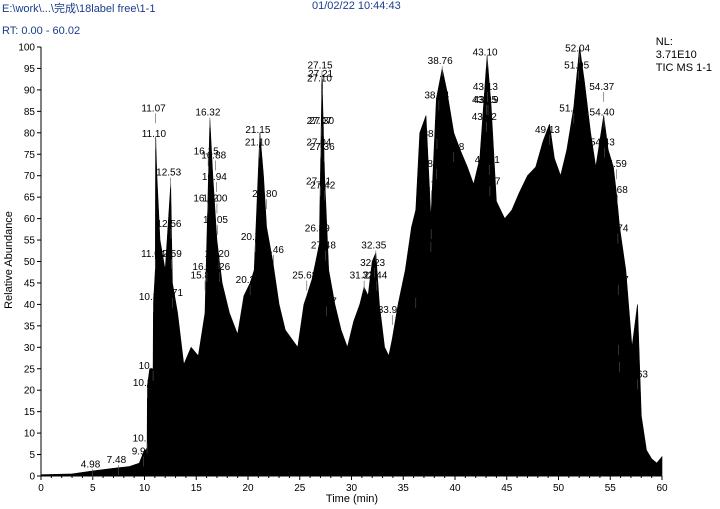  What do you see at coordinates (253, 237) in the screenshot?
I see `peak-label: 20.71` at bounding box center [253, 237].